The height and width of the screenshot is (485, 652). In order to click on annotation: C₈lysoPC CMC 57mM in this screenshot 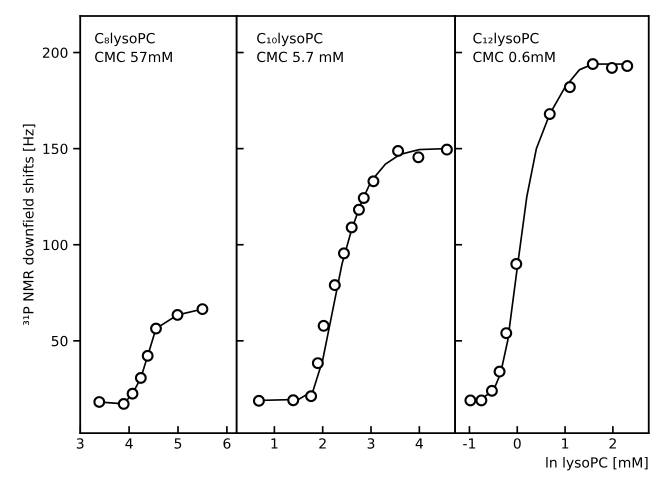, I will do `click(133, 47)`.